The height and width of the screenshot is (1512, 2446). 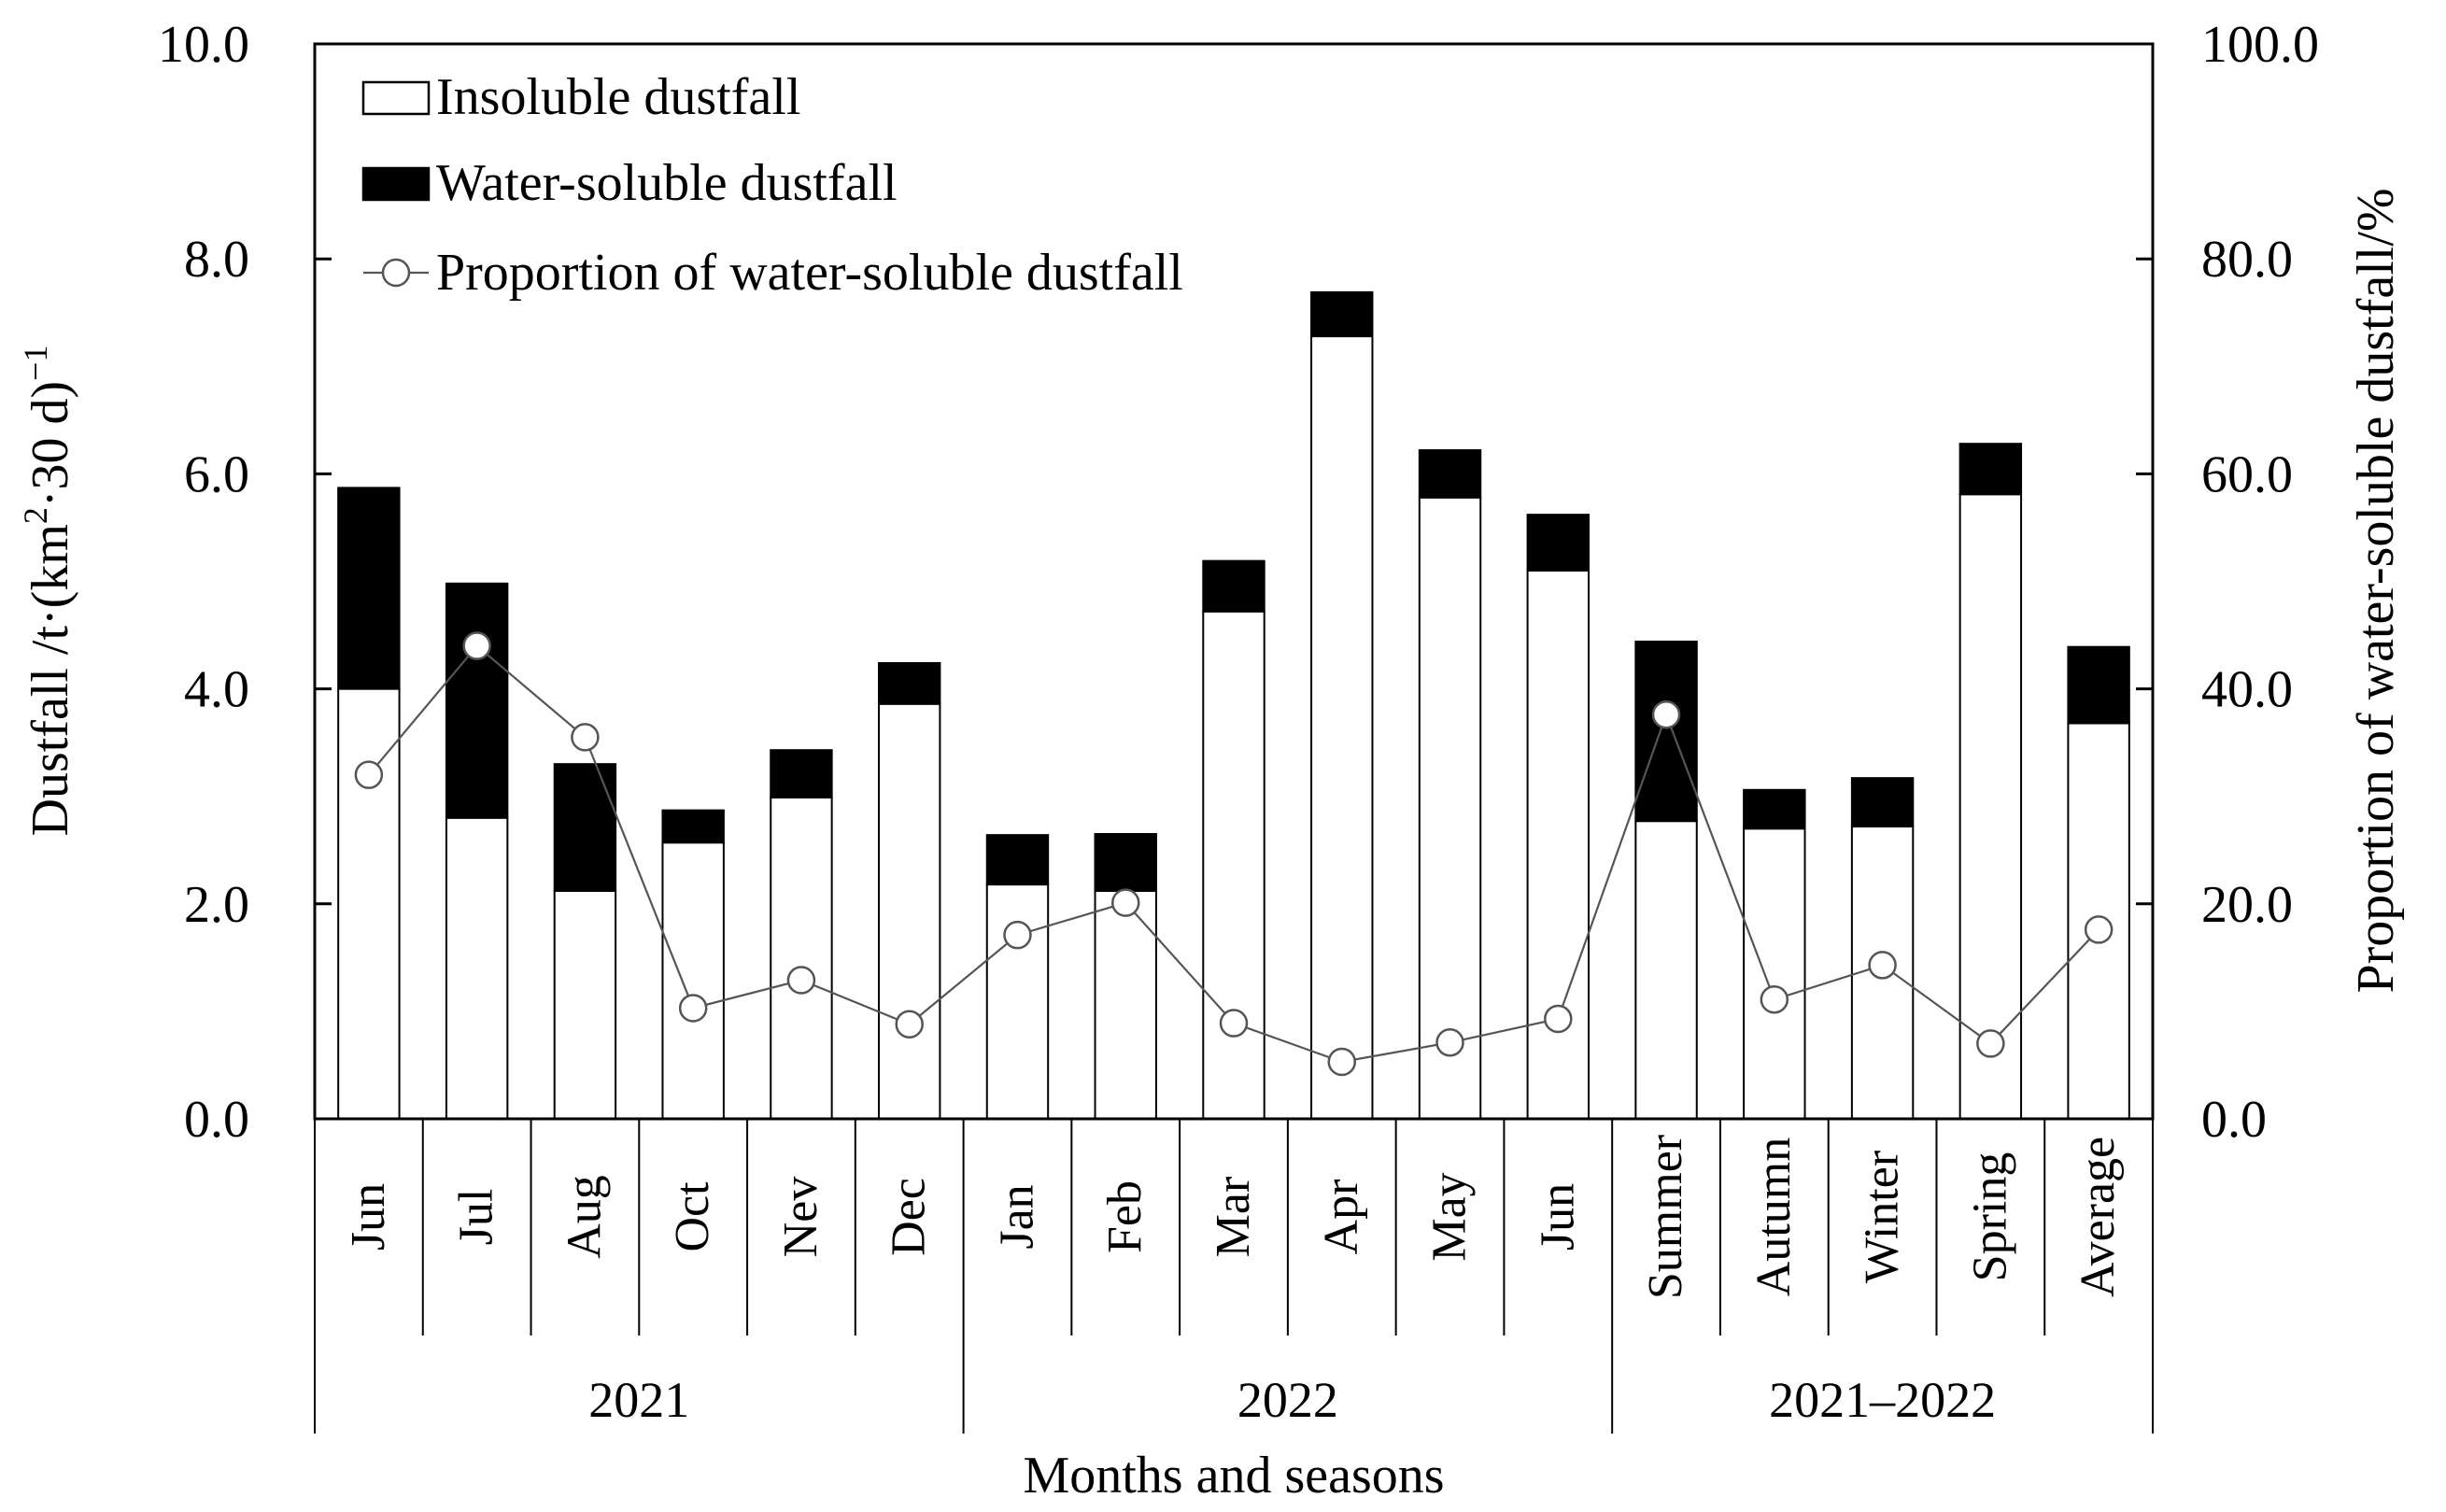 I want to click on x-group-label: 2021–2022, so click(x=1882, y=1400).